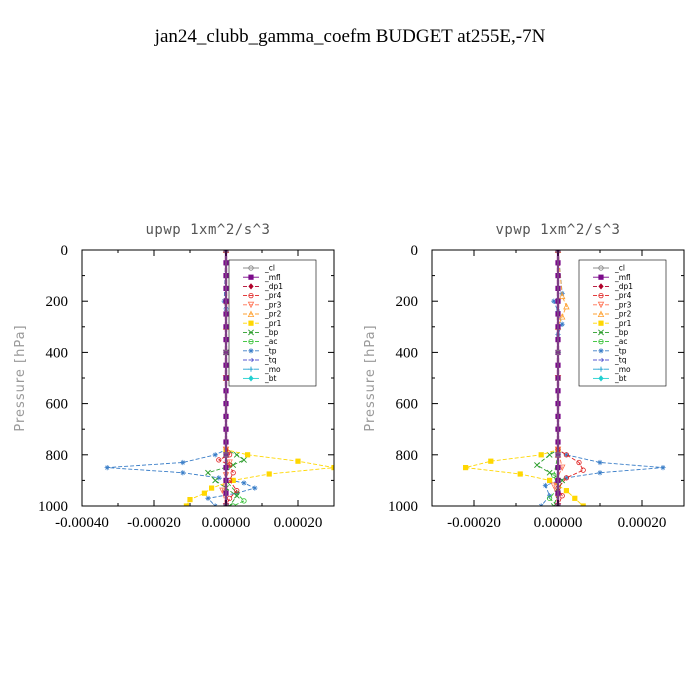 The image size is (700, 700). What do you see at coordinates (57, 353) in the screenshot?
I see `y-tick-label: 400` at bounding box center [57, 353].